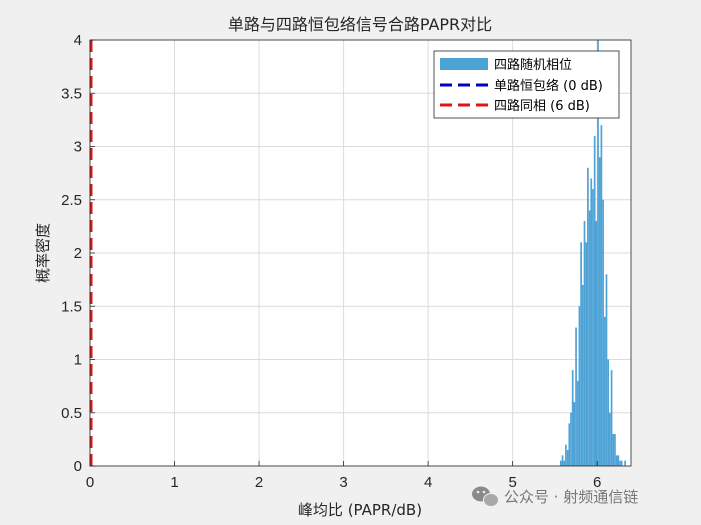  Describe the element at coordinates (78, 147) in the screenshot. I see `y-tick-label: 3` at that location.